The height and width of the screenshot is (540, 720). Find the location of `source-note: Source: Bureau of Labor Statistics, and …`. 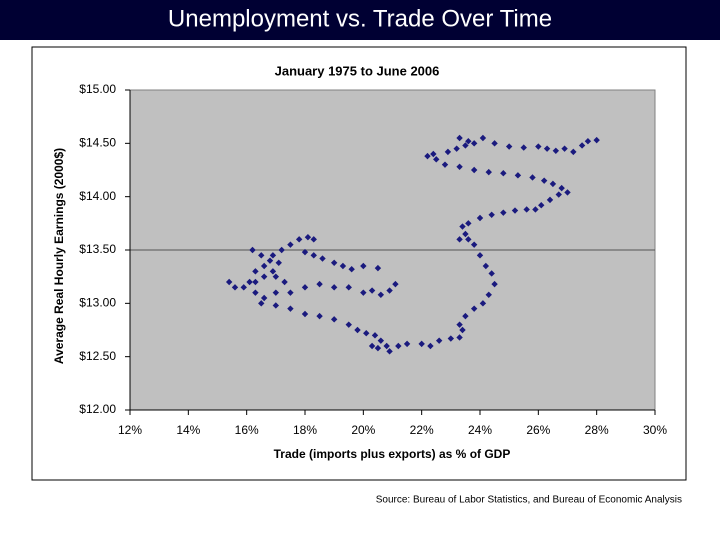

source-note: Source: Bureau of Labor Statistics, and … is located at coordinates (529, 500).